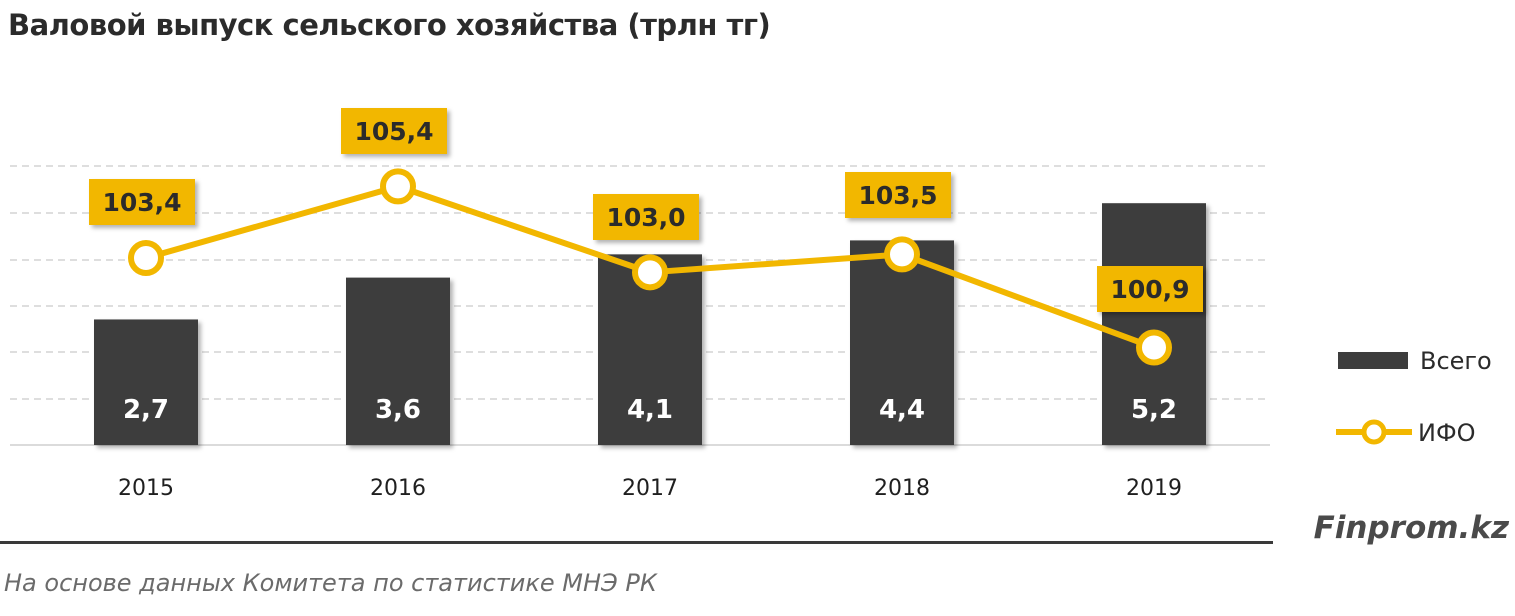  I want to click on footer-divider, so click(636, 542).